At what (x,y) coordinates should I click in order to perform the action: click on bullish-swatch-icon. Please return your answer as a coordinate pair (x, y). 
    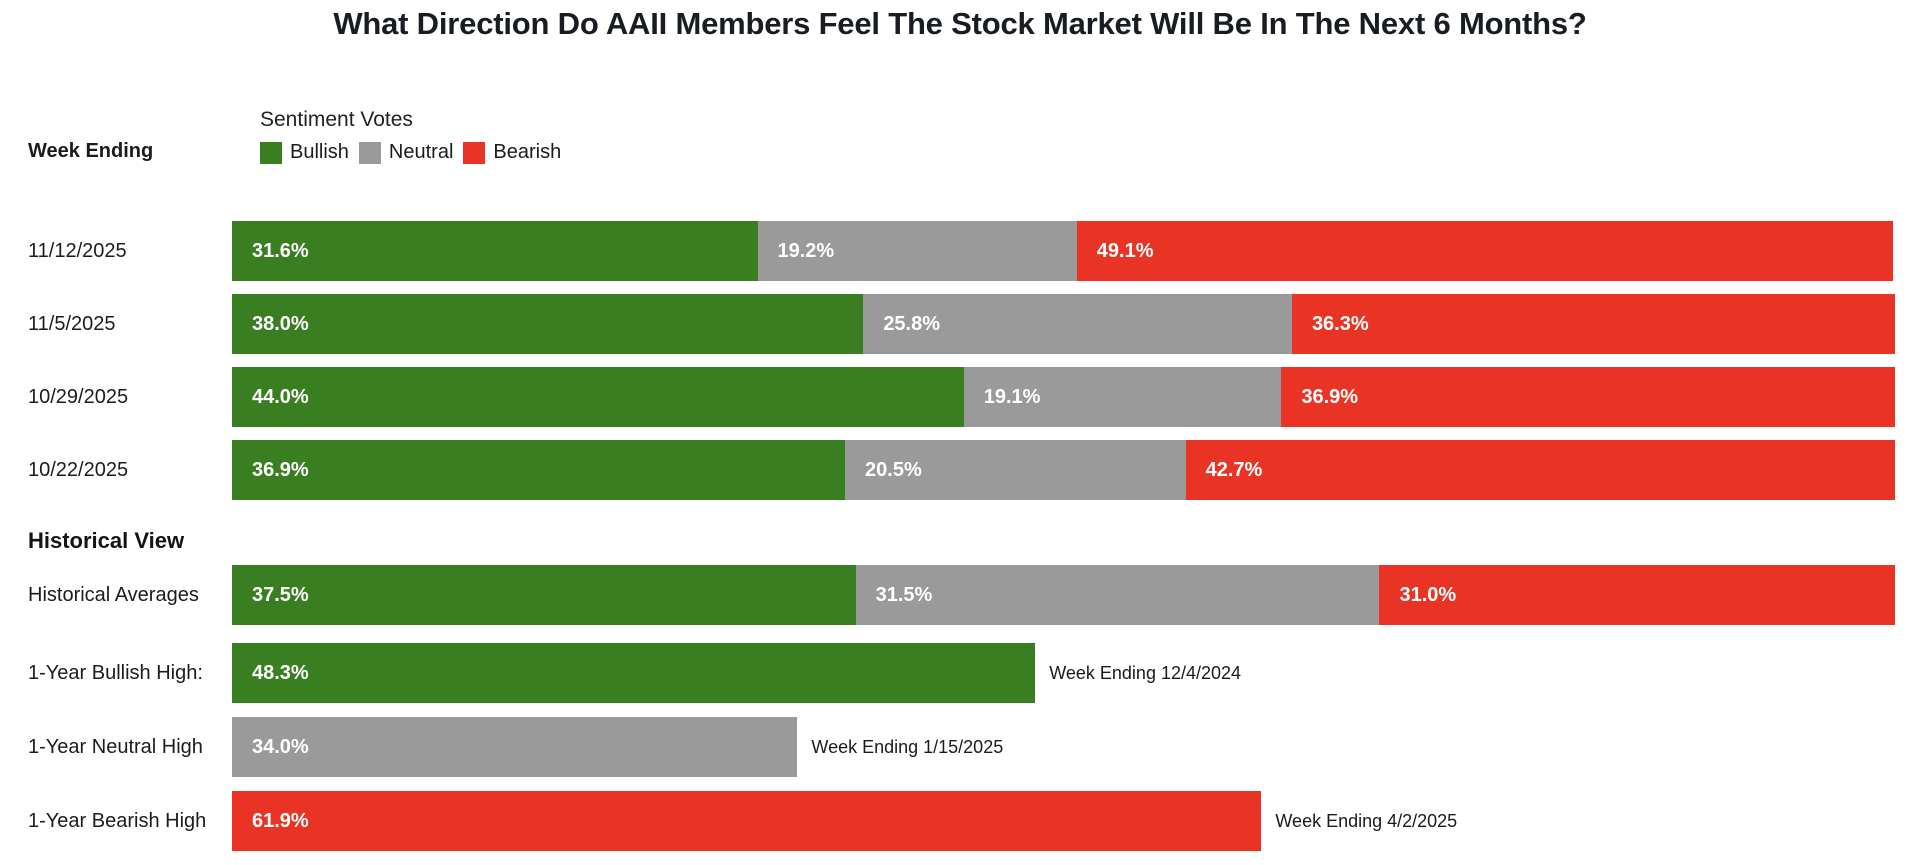
    Looking at the image, I should click on (271, 152).